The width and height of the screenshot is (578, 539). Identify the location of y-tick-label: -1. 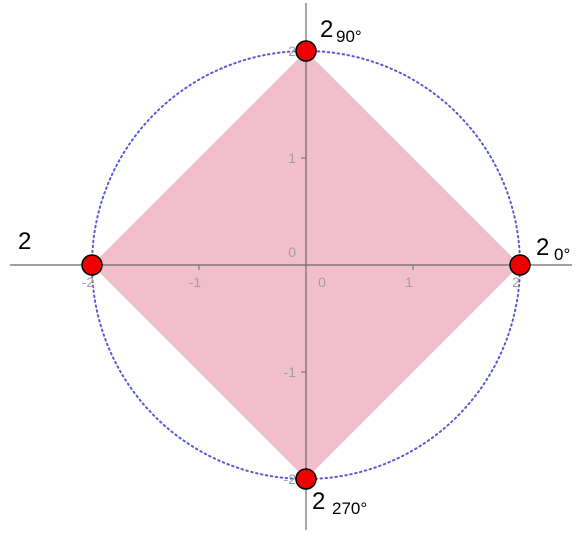
(290, 372).